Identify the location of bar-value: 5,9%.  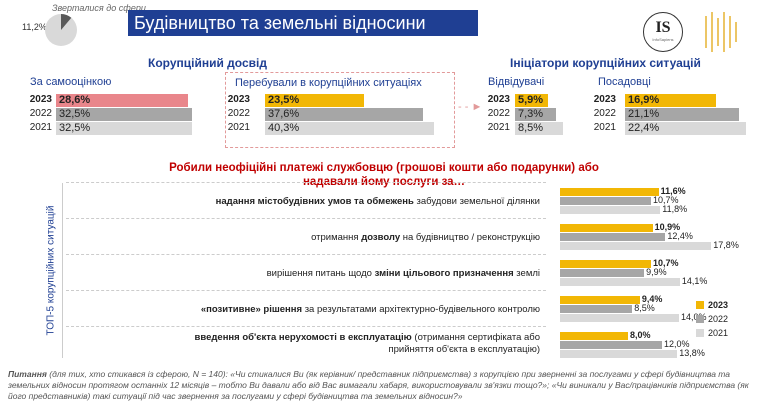
(531, 100).